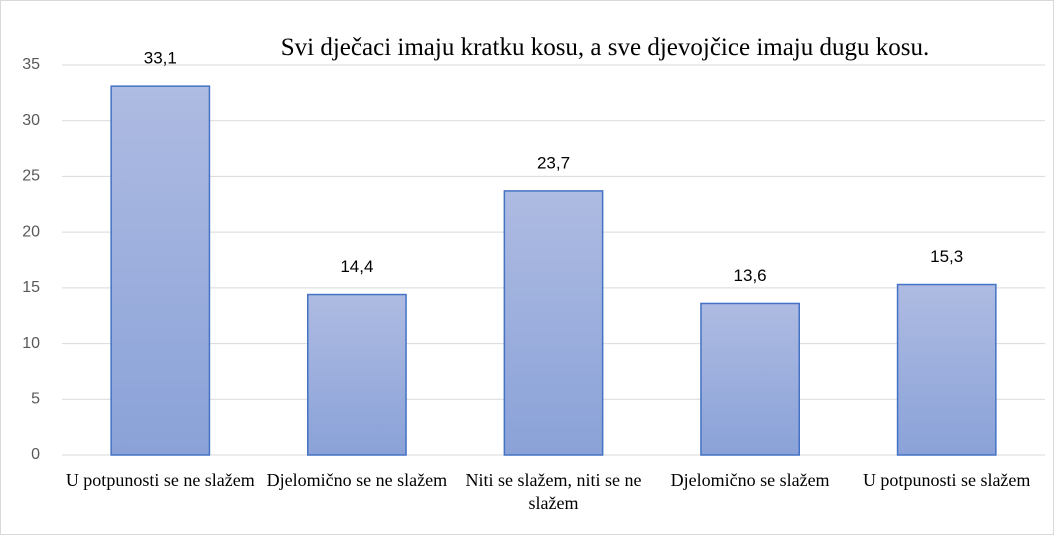 The width and height of the screenshot is (1054, 535). Describe the element at coordinates (31, 64) in the screenshot. I see `y-tick-label: 35` at that location.